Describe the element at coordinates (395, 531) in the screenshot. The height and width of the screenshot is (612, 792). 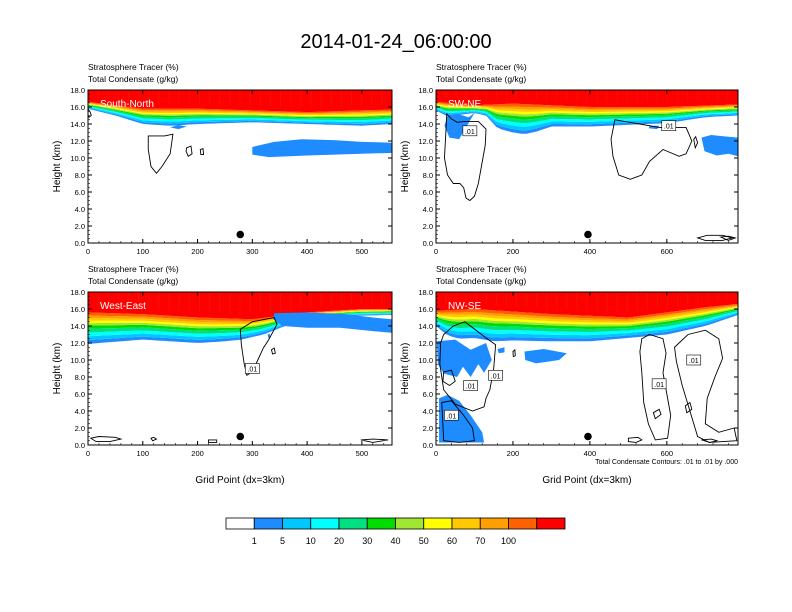
I see `colorbar: 1 5 10 20 30 40 50 60 70 100` at that location.